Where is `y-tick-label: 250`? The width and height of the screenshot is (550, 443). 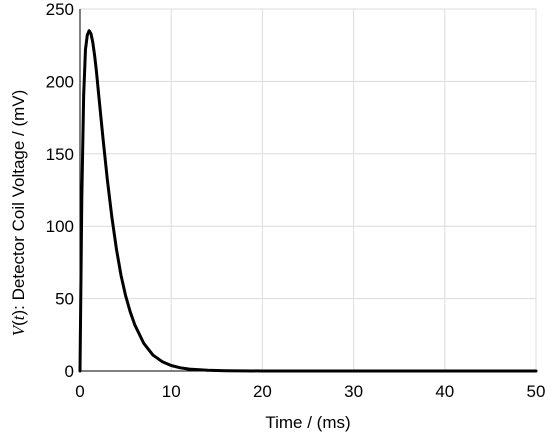
y-tick-label: 250 is located at coordinates (60, 9).